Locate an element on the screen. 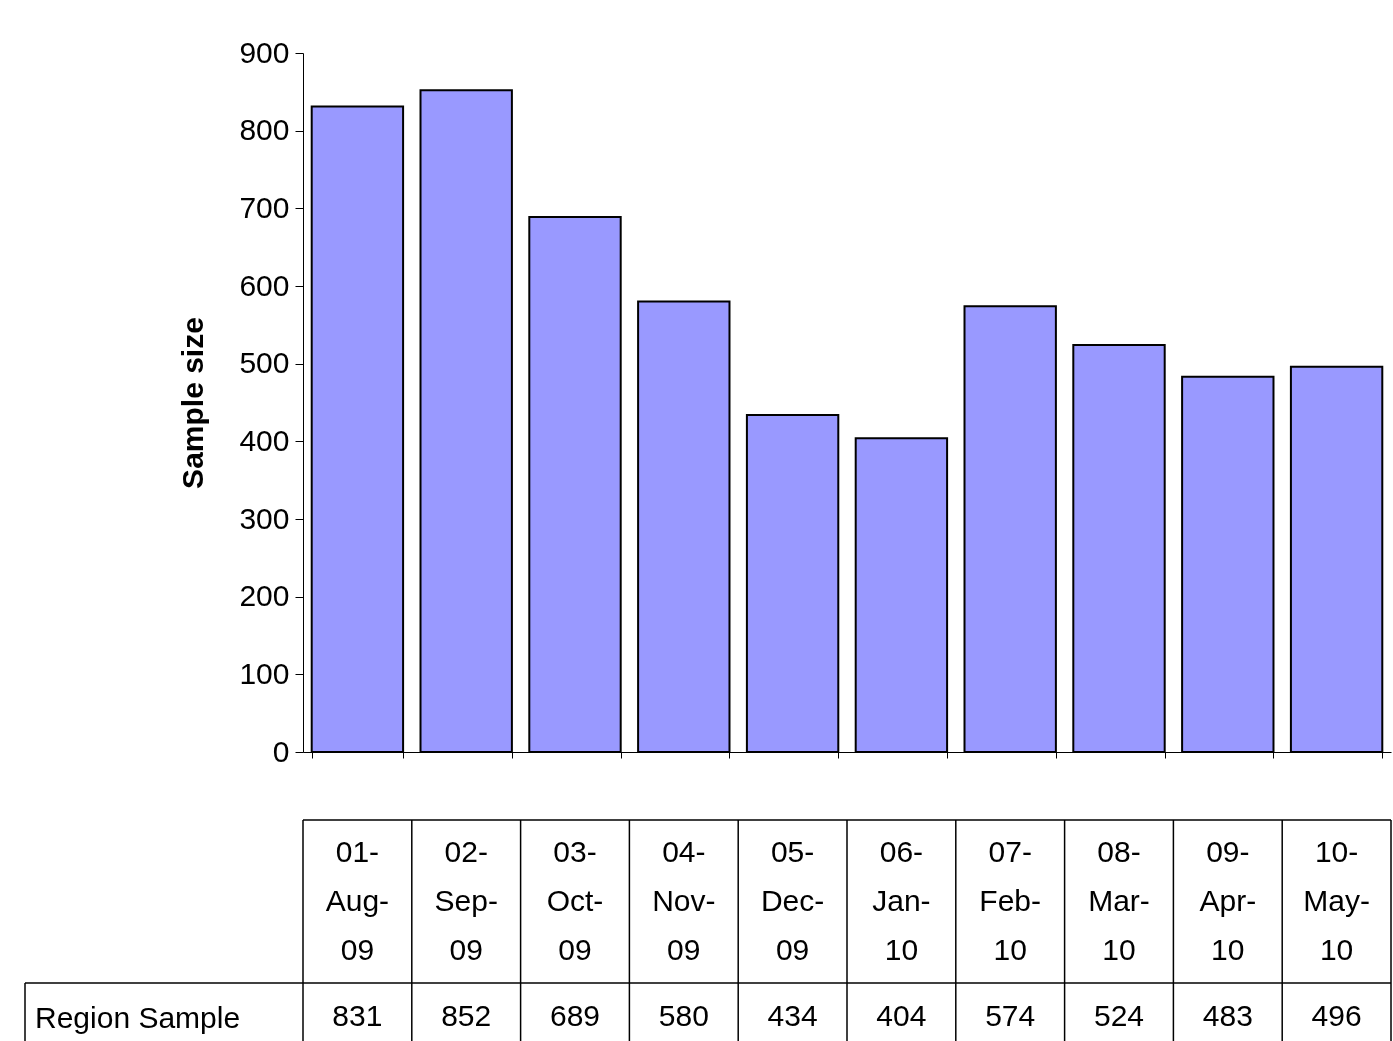  data-label: 580 is located at coordinates (683, 1015).